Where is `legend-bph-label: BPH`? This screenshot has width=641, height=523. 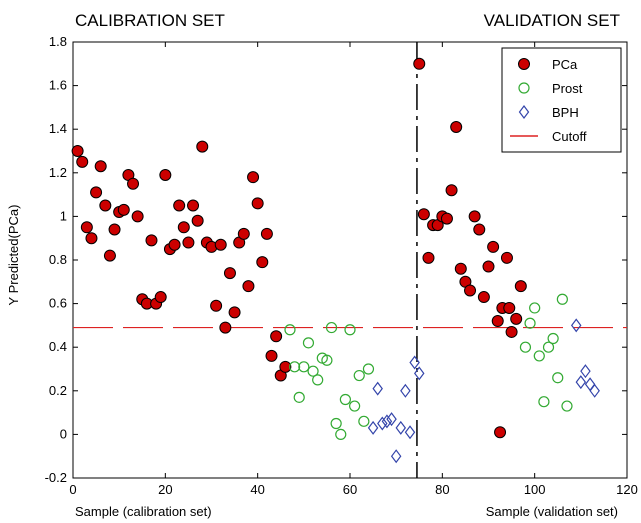 legend-bph-label: BPH is located at coordinates (565, 112).